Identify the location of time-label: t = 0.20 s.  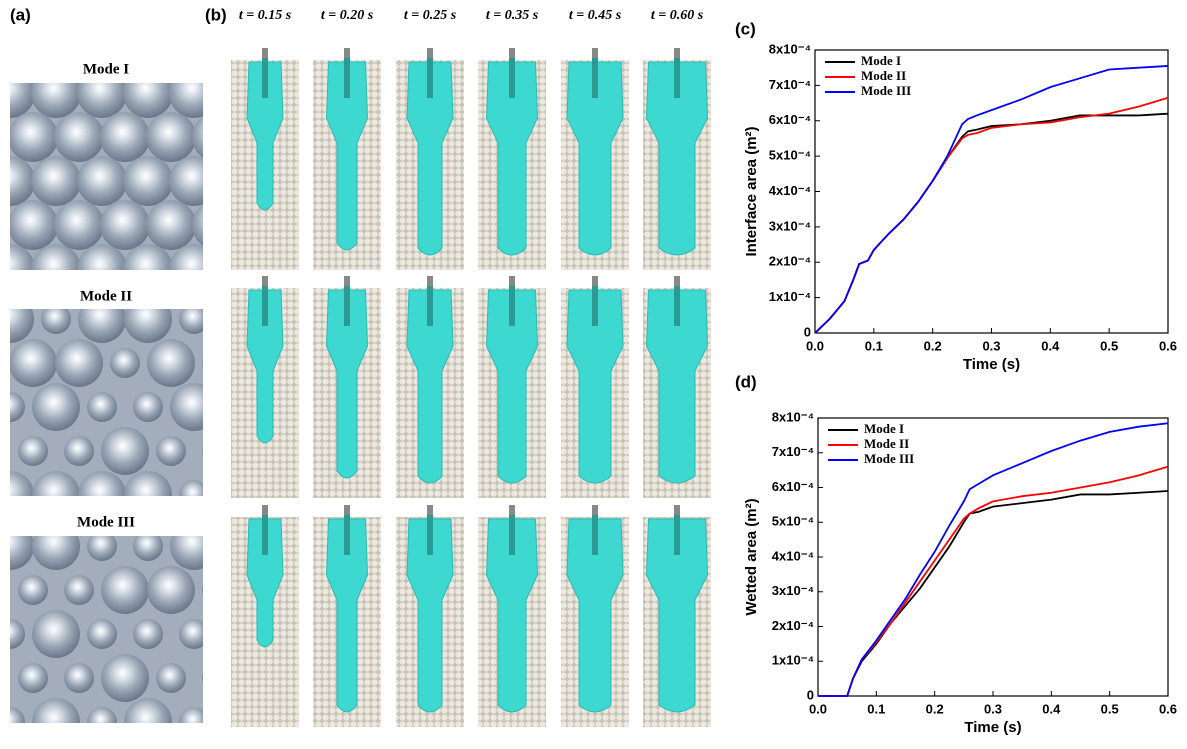
(347, 15).